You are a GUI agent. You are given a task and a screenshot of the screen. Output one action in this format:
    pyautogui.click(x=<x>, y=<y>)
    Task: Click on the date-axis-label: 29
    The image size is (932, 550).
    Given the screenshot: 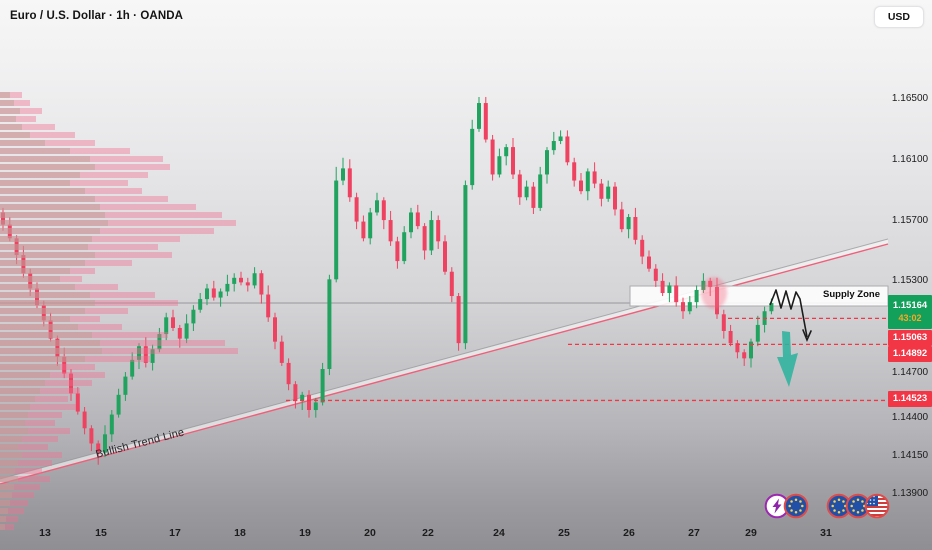 What is the action you would take?
    pyautogui.click(x=751, y=533)
    